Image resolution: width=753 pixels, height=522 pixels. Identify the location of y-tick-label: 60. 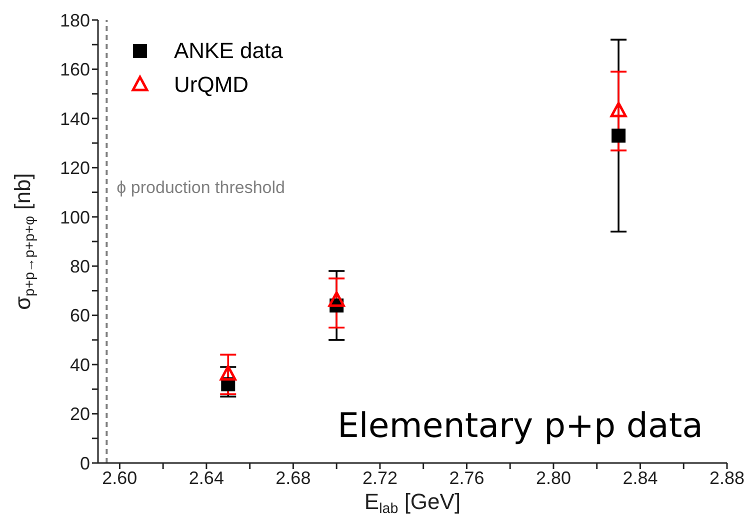
(80, 316).